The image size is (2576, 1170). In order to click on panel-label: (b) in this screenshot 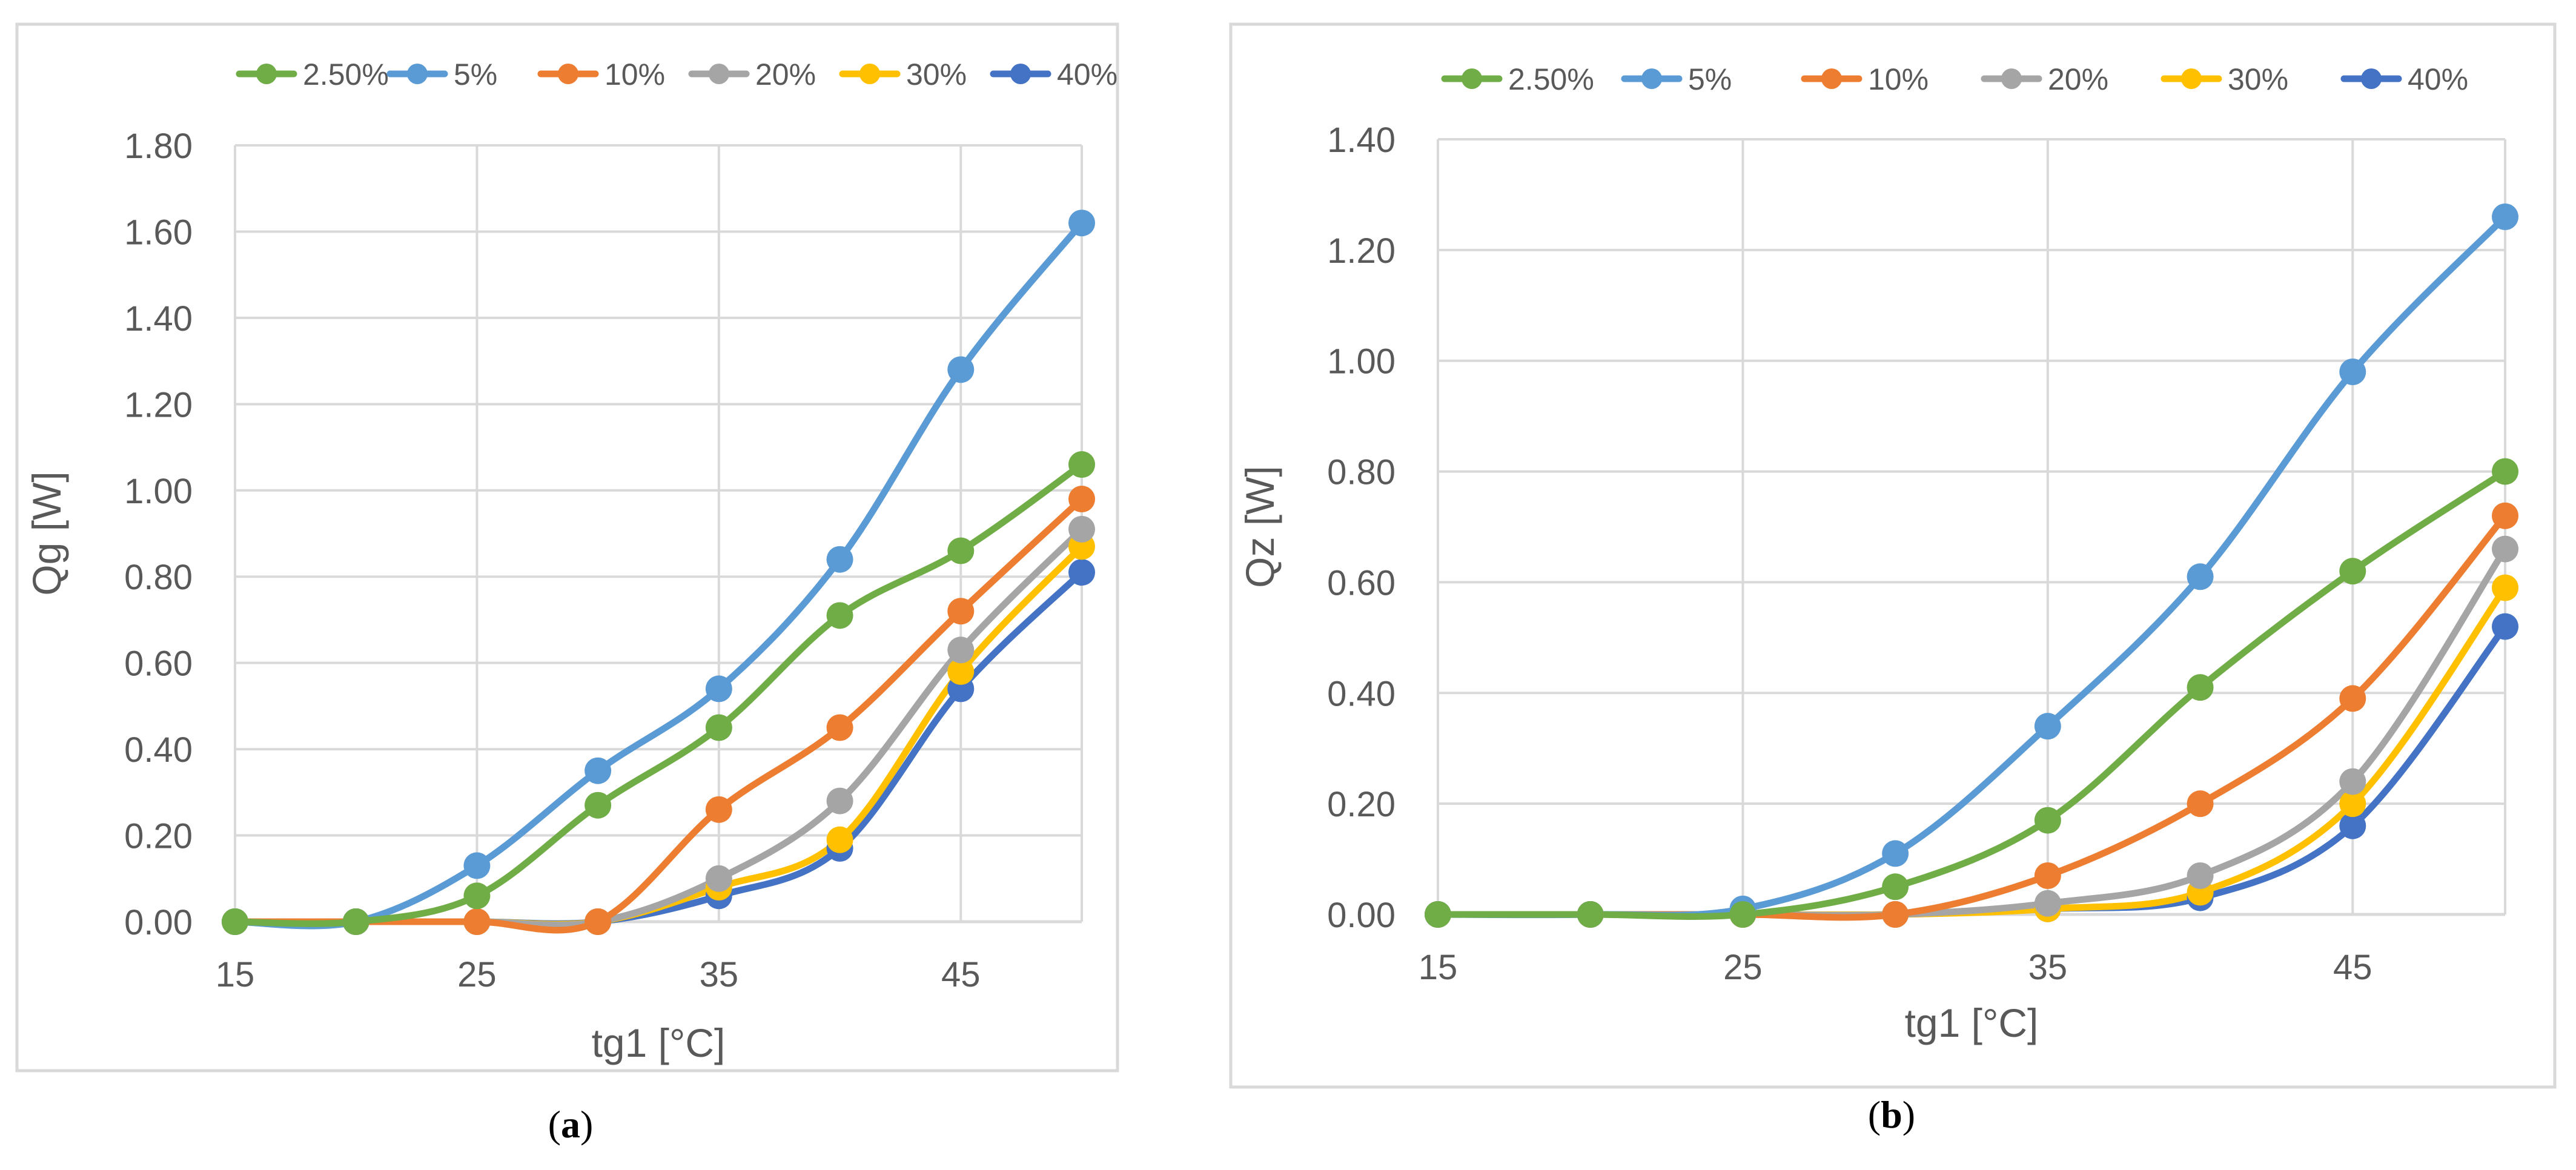, I will do `click(1891, 1114)`.